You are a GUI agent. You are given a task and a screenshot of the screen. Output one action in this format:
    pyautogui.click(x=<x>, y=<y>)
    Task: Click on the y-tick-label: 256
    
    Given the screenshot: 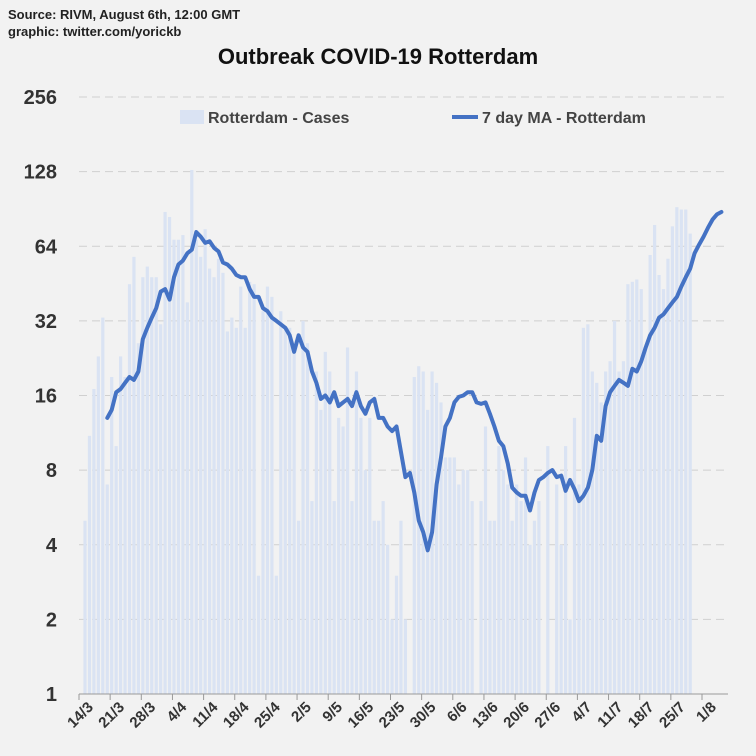 What is the action you would take?
    pyautogui.click(x=40, y=98)
    